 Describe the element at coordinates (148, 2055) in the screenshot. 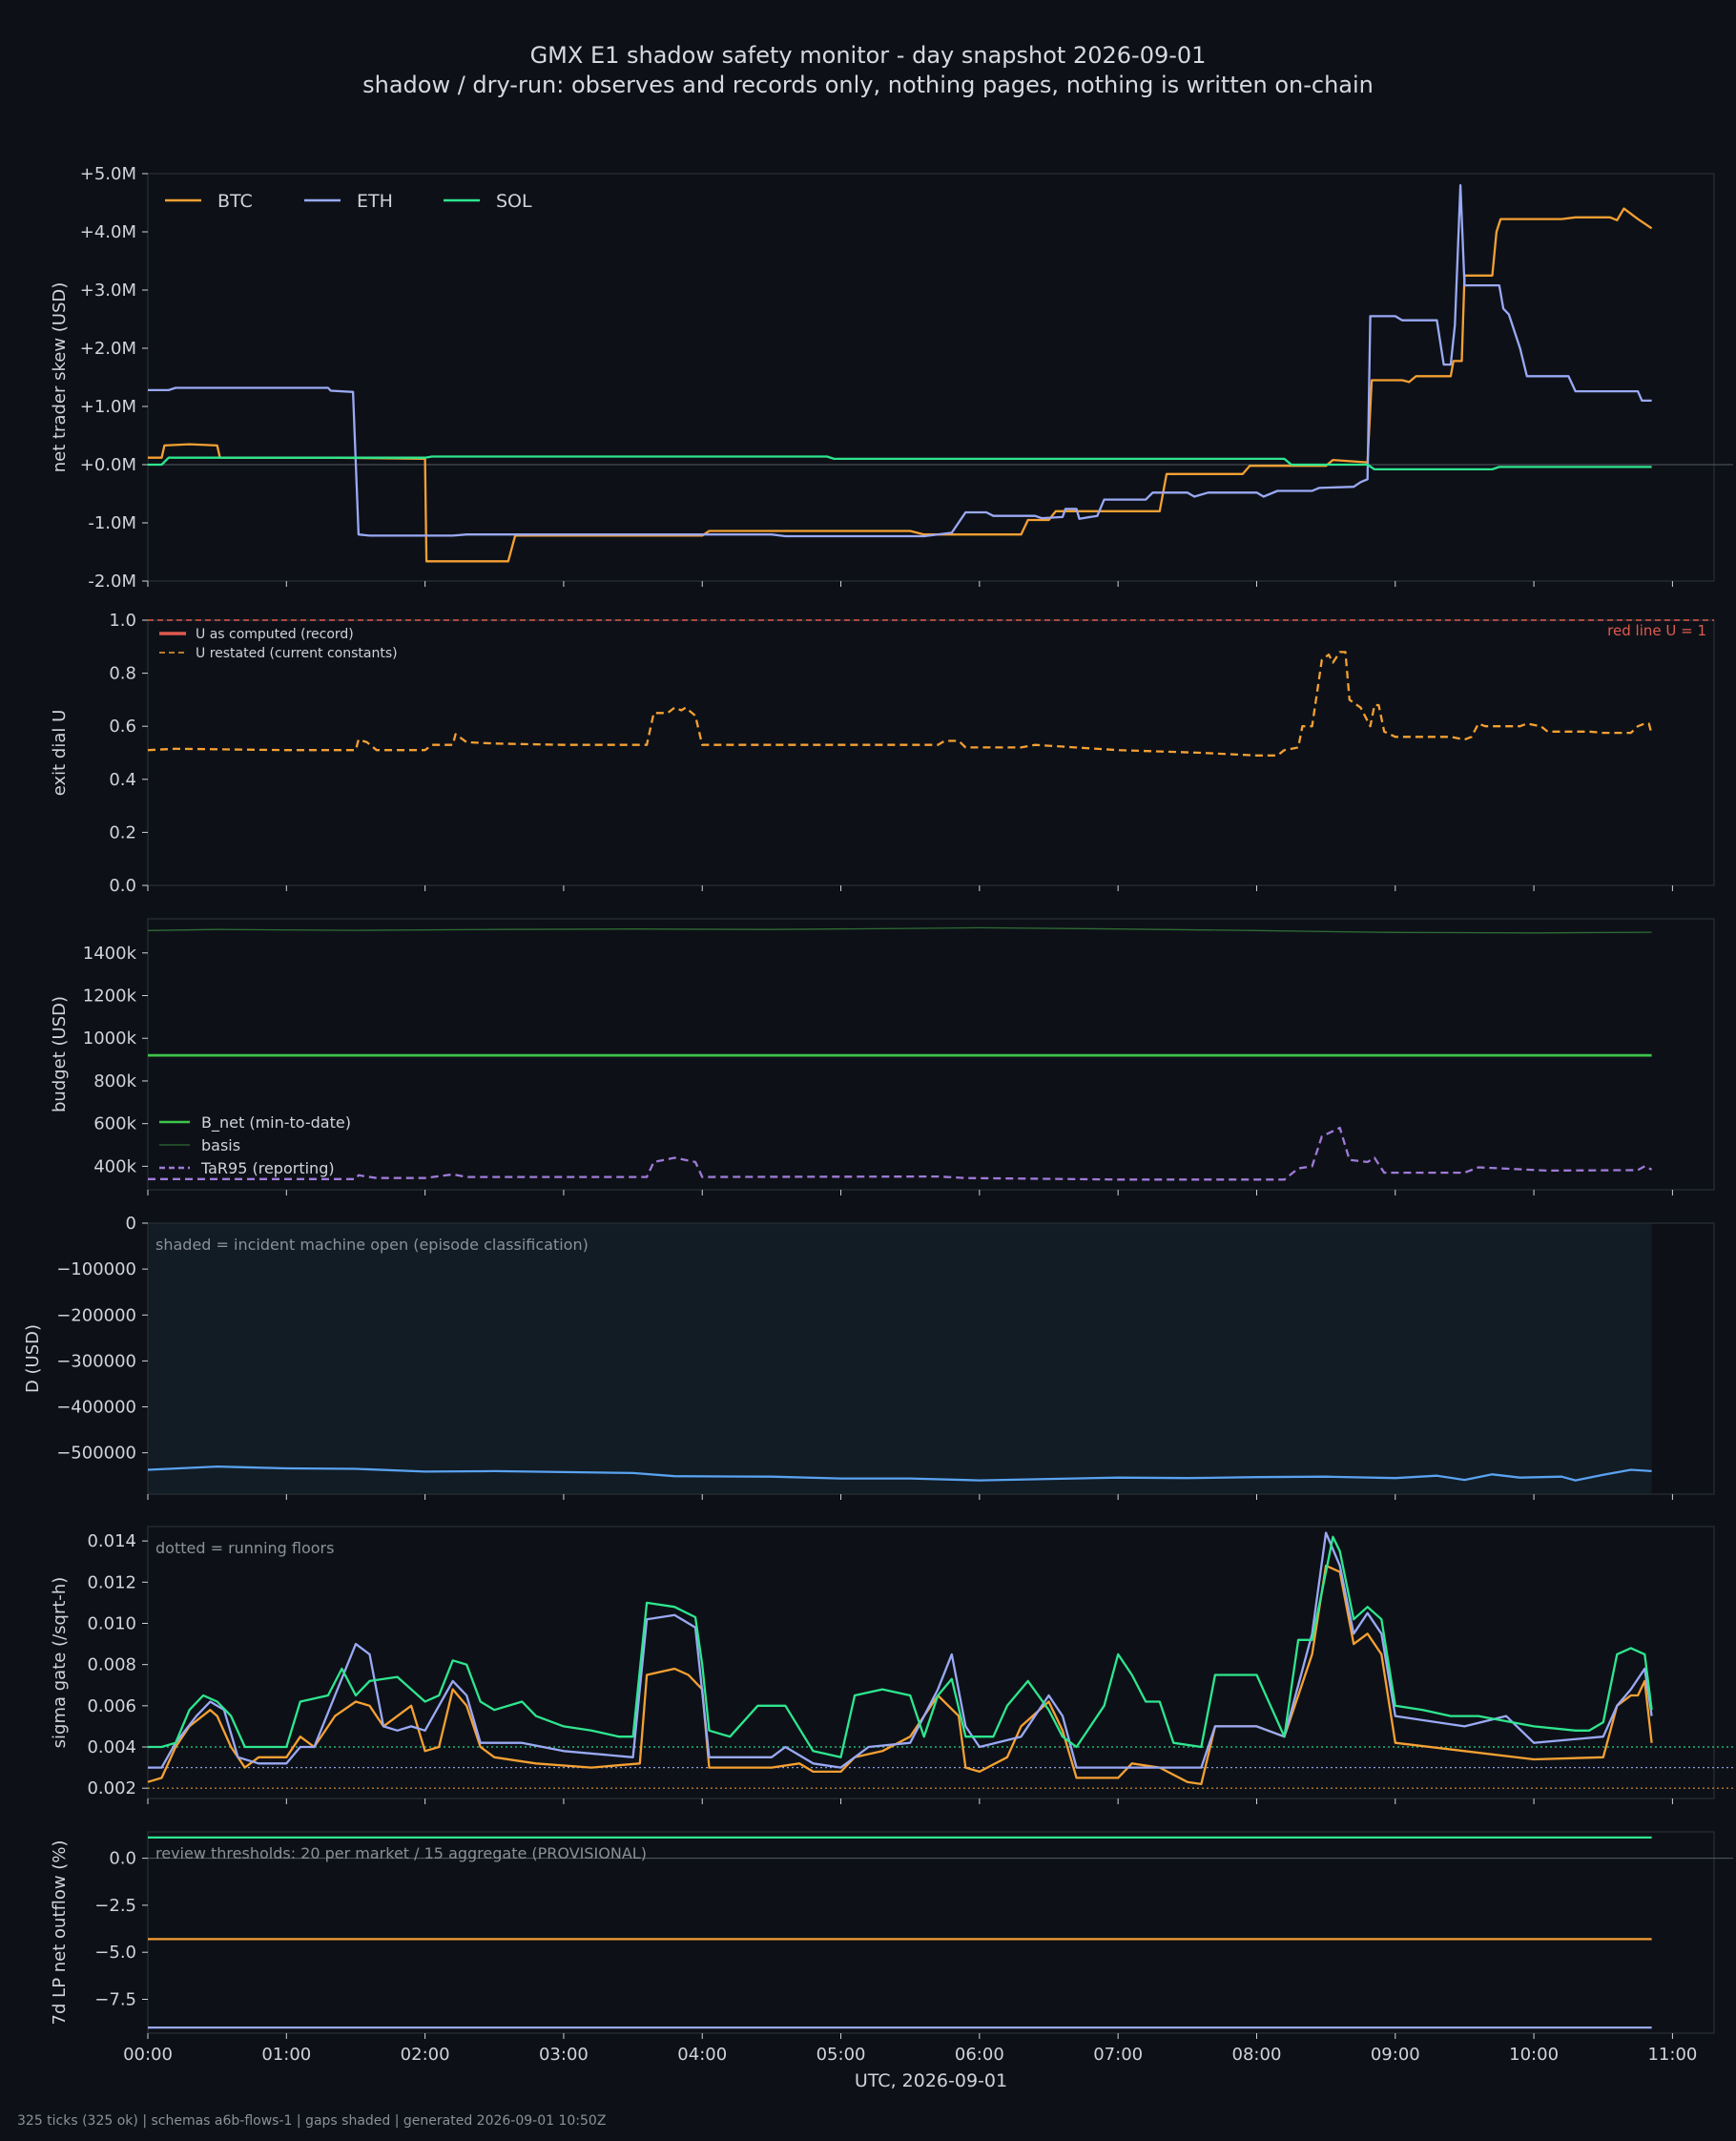

I see `x-tick-label: 00:00` at that location.